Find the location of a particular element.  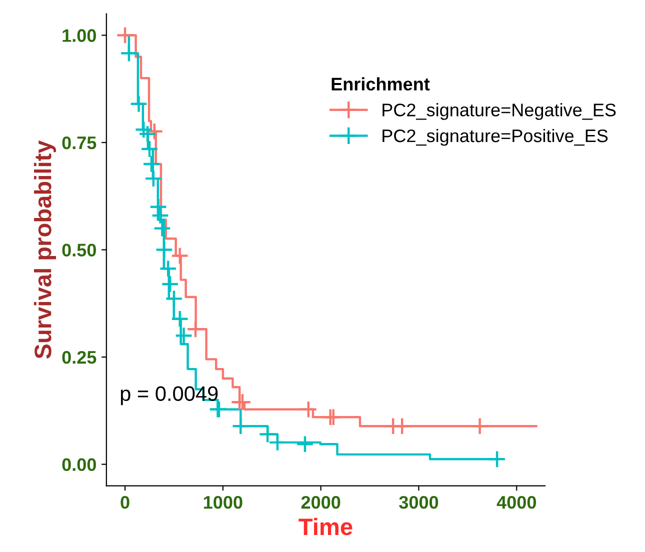

x-tick-label: 2000 is located at coordinates (320, 502).